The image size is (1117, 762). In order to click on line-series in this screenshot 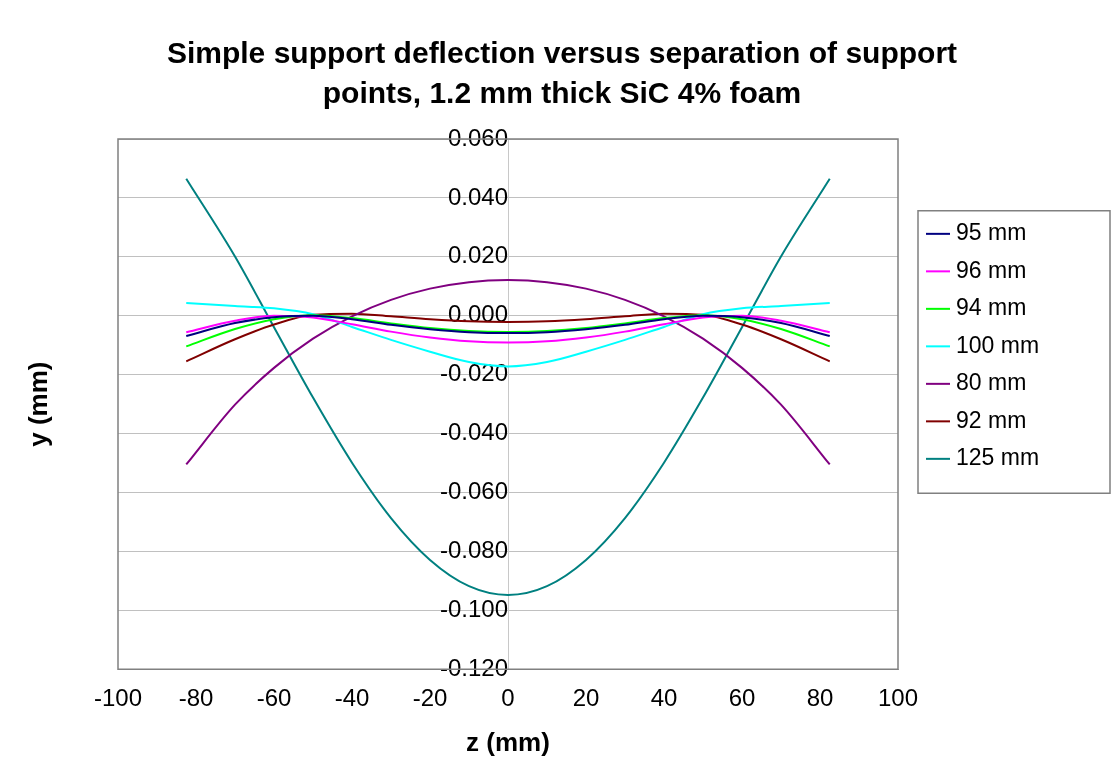, I will do `click(508, 372)`.